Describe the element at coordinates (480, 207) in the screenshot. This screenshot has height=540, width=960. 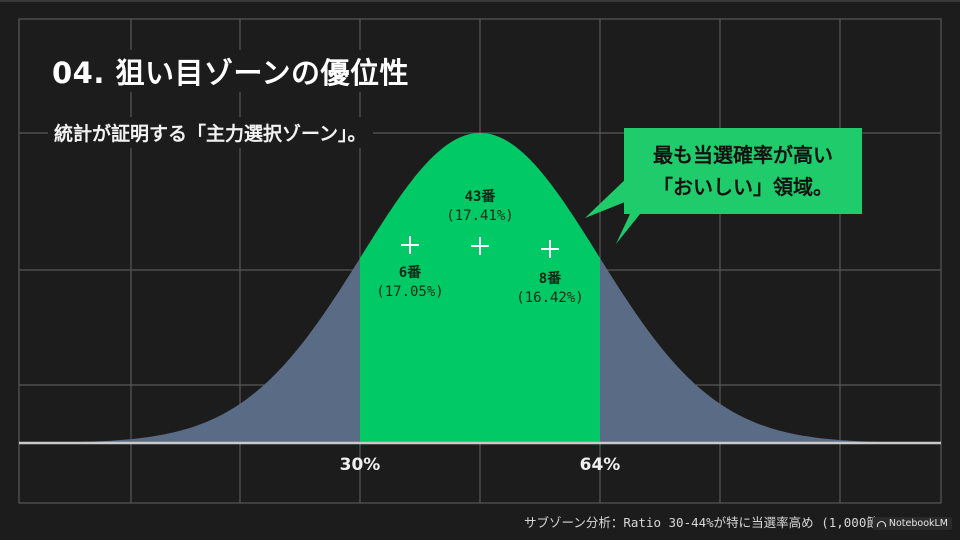
I see `point-label-43: 43番 (17.41%)` at that location.